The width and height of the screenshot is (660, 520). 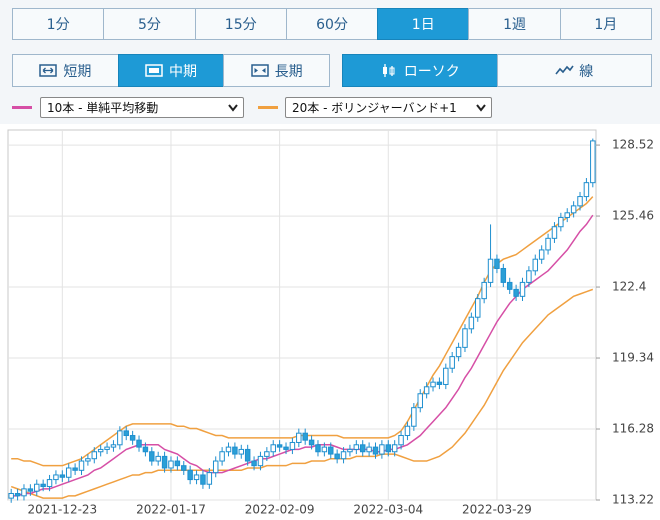 I want to click on button-label: 15分, so click(x=240, y=25).